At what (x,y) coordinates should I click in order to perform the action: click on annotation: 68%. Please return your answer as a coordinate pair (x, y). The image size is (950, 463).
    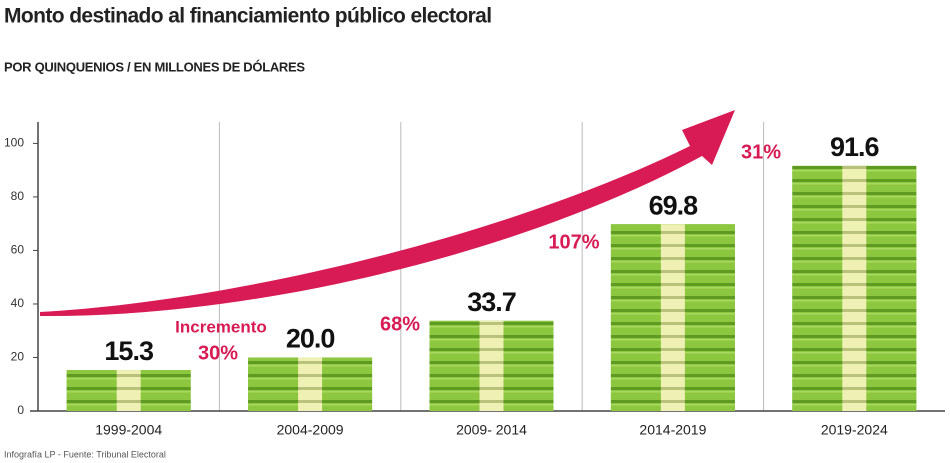
    Looking at the image, I should click on (400, 324).